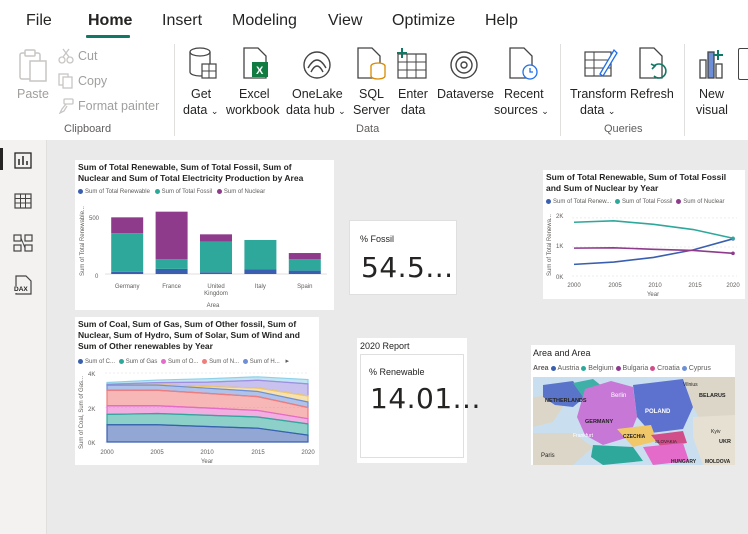  What do you see at coordinates (684, 462) in the screenshot?
I see `map-label: HUNGARY` at bounding box center [684, 462].